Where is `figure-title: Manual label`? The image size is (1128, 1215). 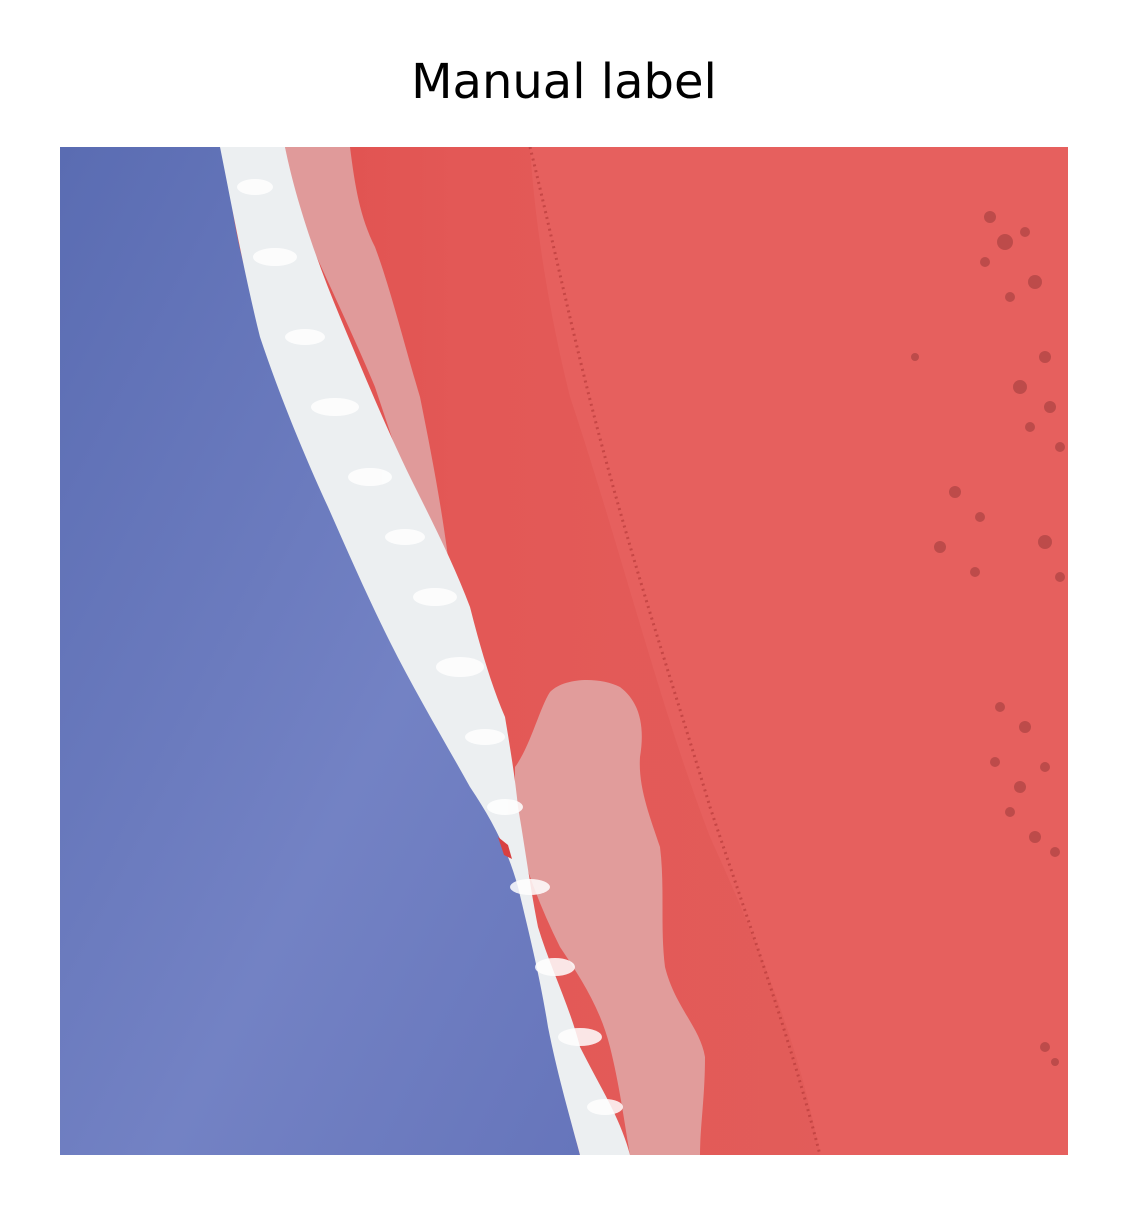 figure-title: Manual label is located at coordinates (564, 82).